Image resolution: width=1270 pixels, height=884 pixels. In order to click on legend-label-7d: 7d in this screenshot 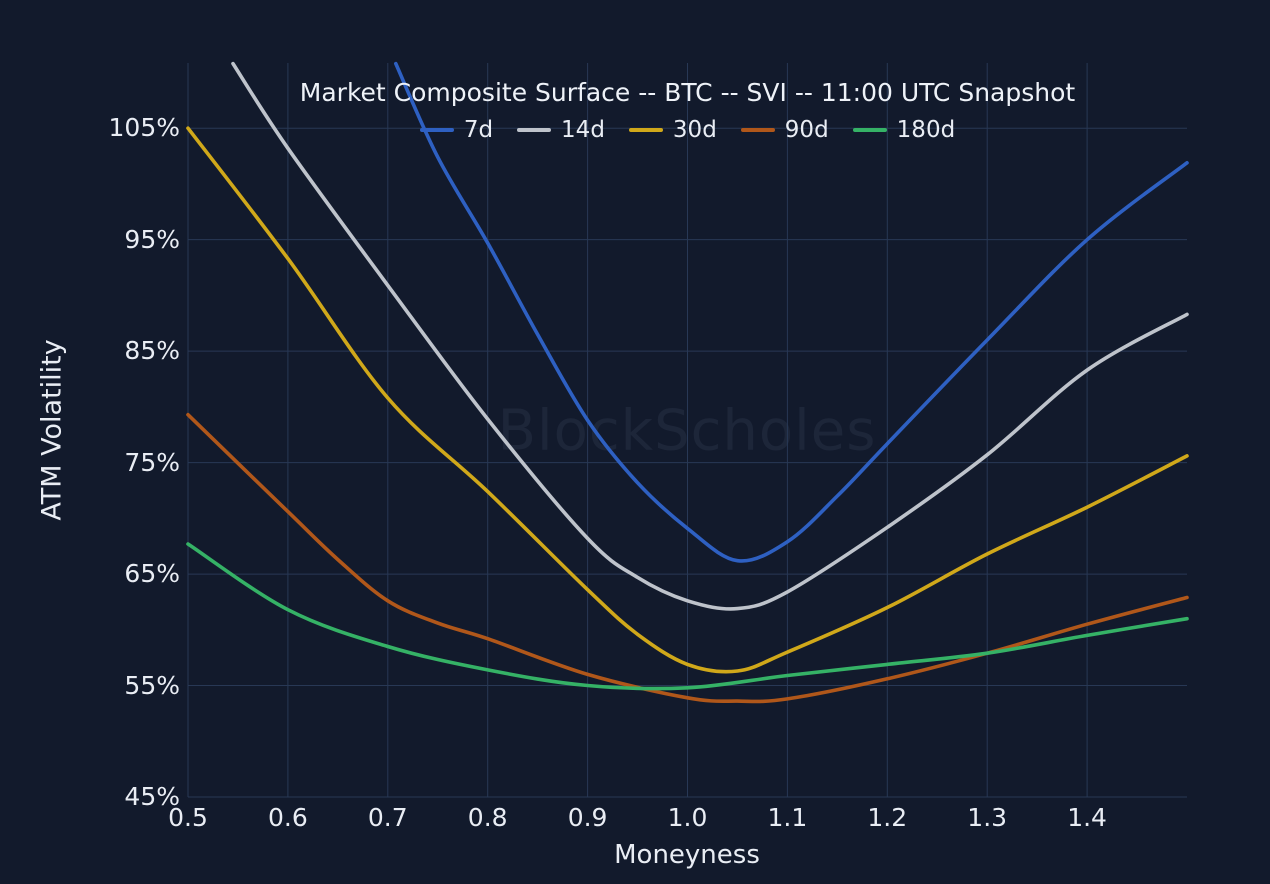, I will do `click(478, 130)`.